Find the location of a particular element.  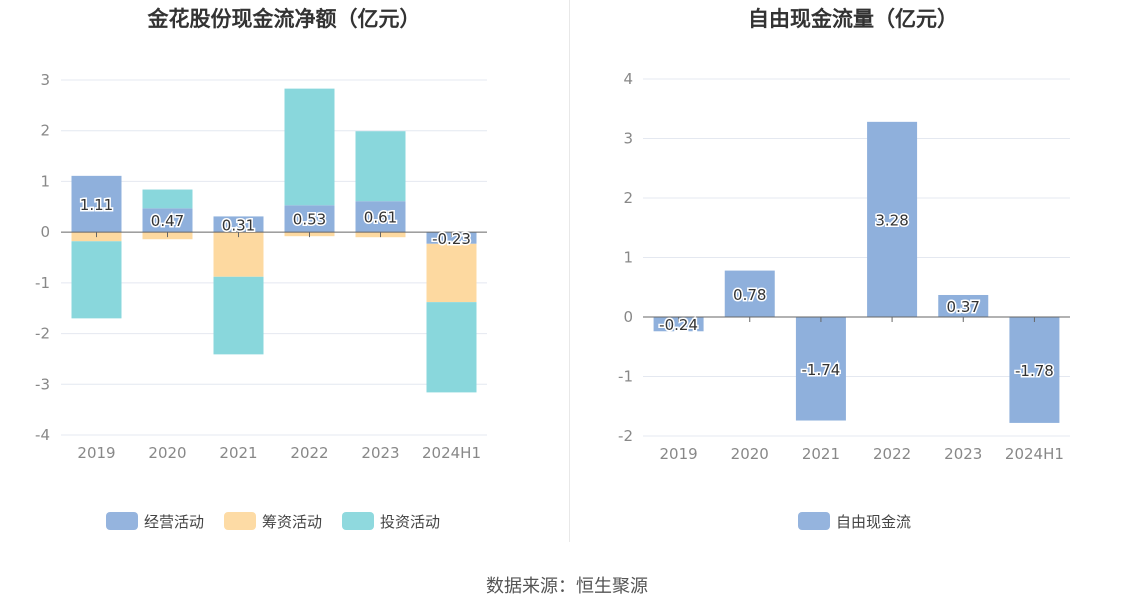

chart-title: 自由现金流量（亿元） is located at coordinates (853, 19).